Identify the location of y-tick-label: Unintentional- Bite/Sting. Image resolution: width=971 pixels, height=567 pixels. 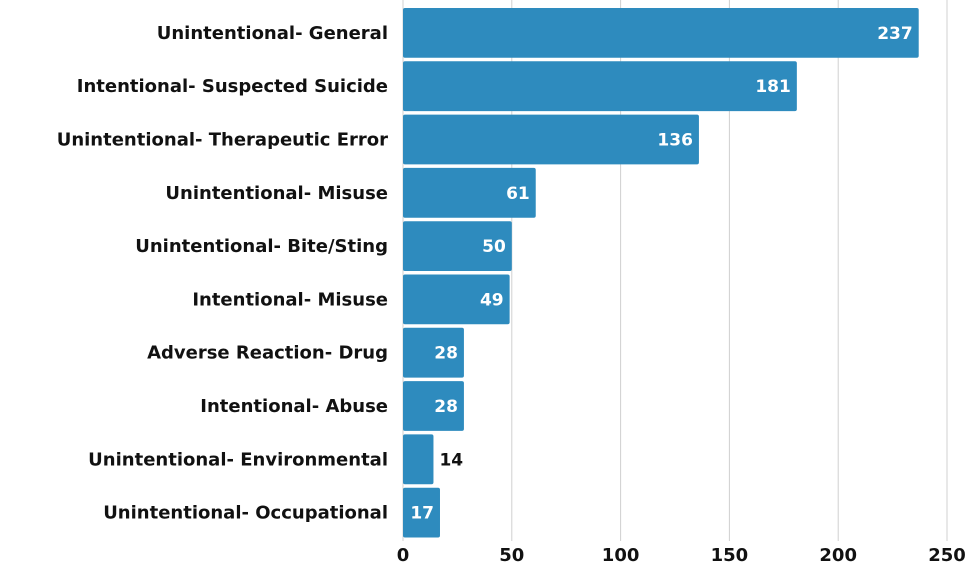
(261, 246).